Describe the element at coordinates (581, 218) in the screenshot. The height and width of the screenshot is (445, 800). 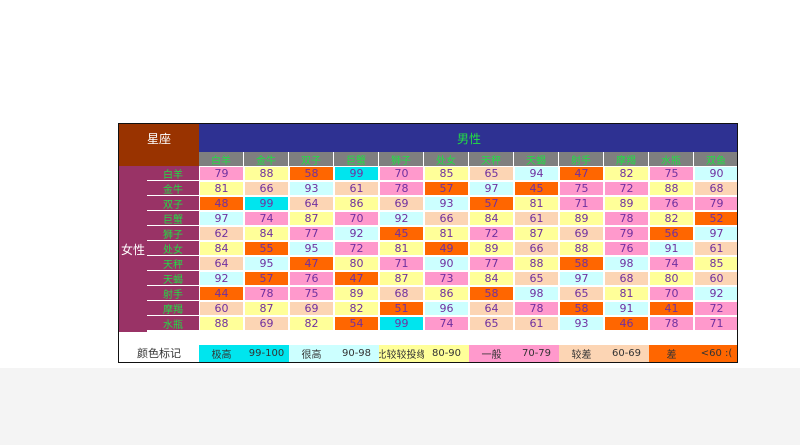
I see `score-cell: 89` at that location.